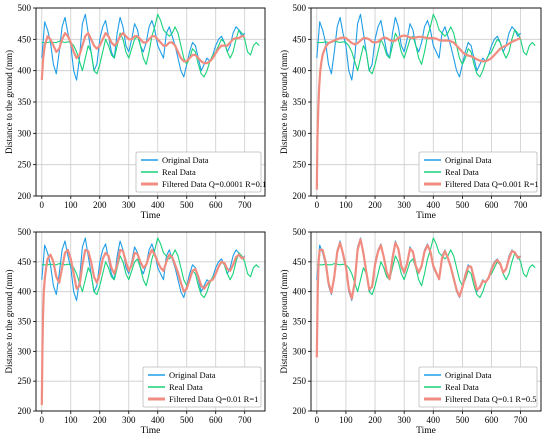 The height and width of the screenshot is (440, 550). What do you see at coordinates (214, 184) in the screenshot?
I see `legend-label: Filtered Data Q=0.0001 R=0.1` at bounding box center [214, 184].